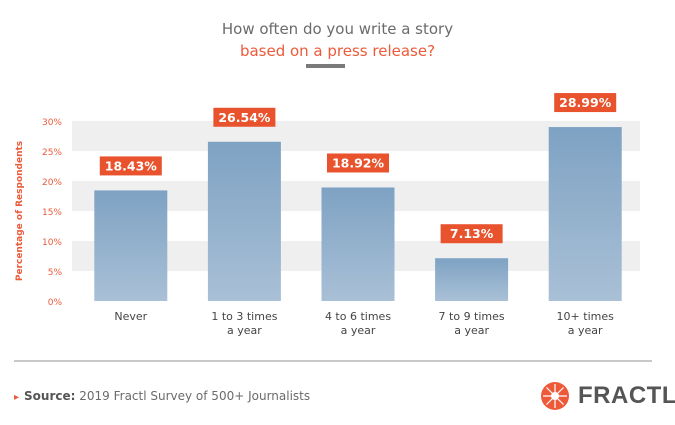  Describe the element at coordinates (52, 213) in the screenshot. I see `y-tick-label: 15%` at that location.